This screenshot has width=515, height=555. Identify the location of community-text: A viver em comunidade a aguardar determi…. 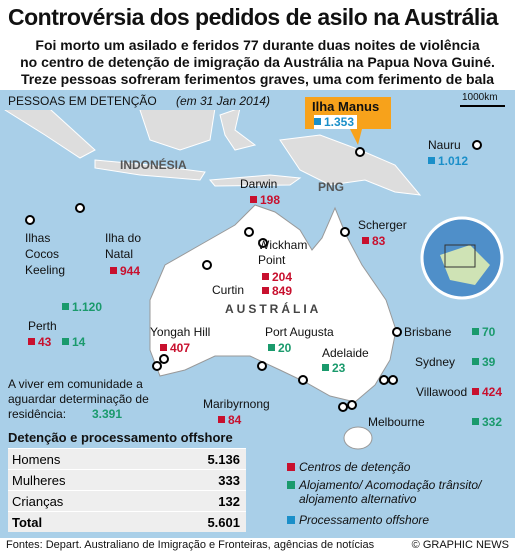
(78, 399).